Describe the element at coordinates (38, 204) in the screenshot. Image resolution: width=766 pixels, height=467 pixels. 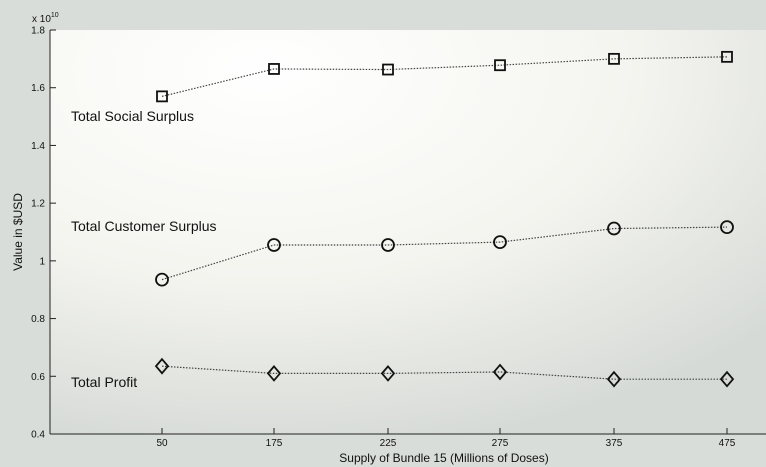
I see `y-tick-label: 1.2` at that location.